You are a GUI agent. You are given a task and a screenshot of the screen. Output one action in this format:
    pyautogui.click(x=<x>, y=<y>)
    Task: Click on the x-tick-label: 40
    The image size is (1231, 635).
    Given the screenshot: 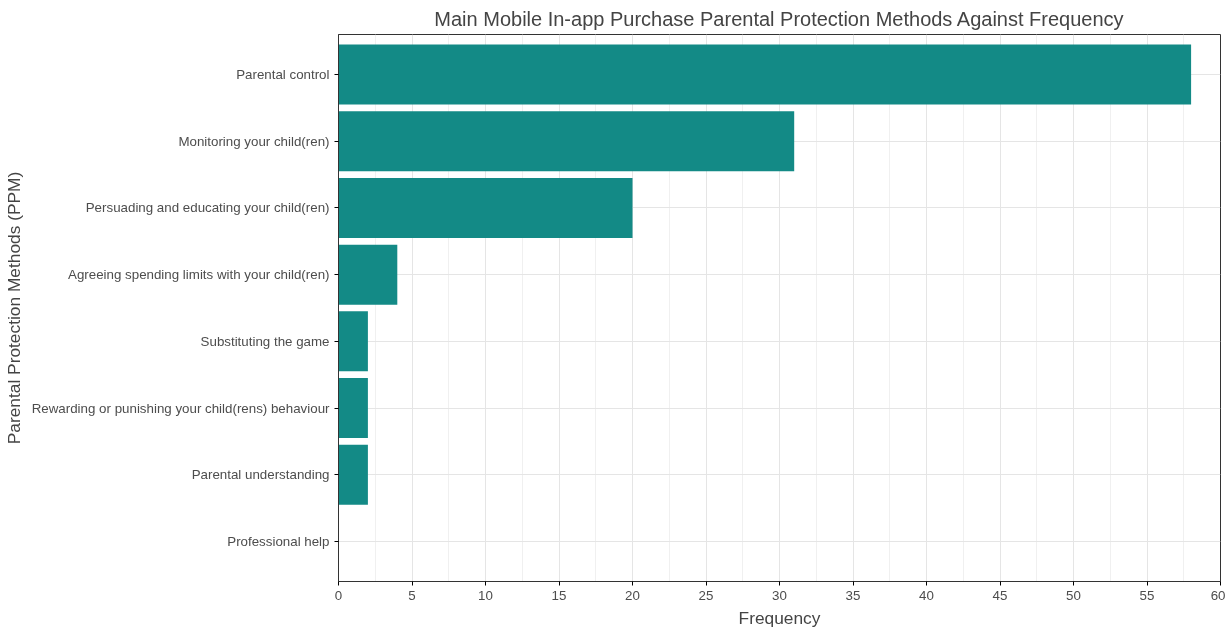 What is the action you would take?
    pyautogui.click(x=926, y=595)
    